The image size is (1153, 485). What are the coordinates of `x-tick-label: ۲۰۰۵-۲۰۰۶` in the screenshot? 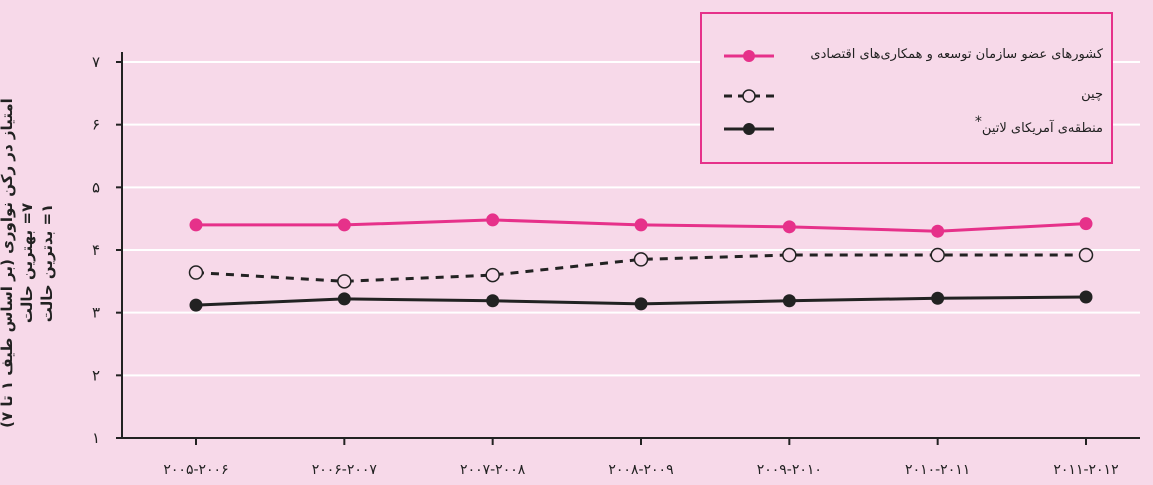 It's located at (195, 470).